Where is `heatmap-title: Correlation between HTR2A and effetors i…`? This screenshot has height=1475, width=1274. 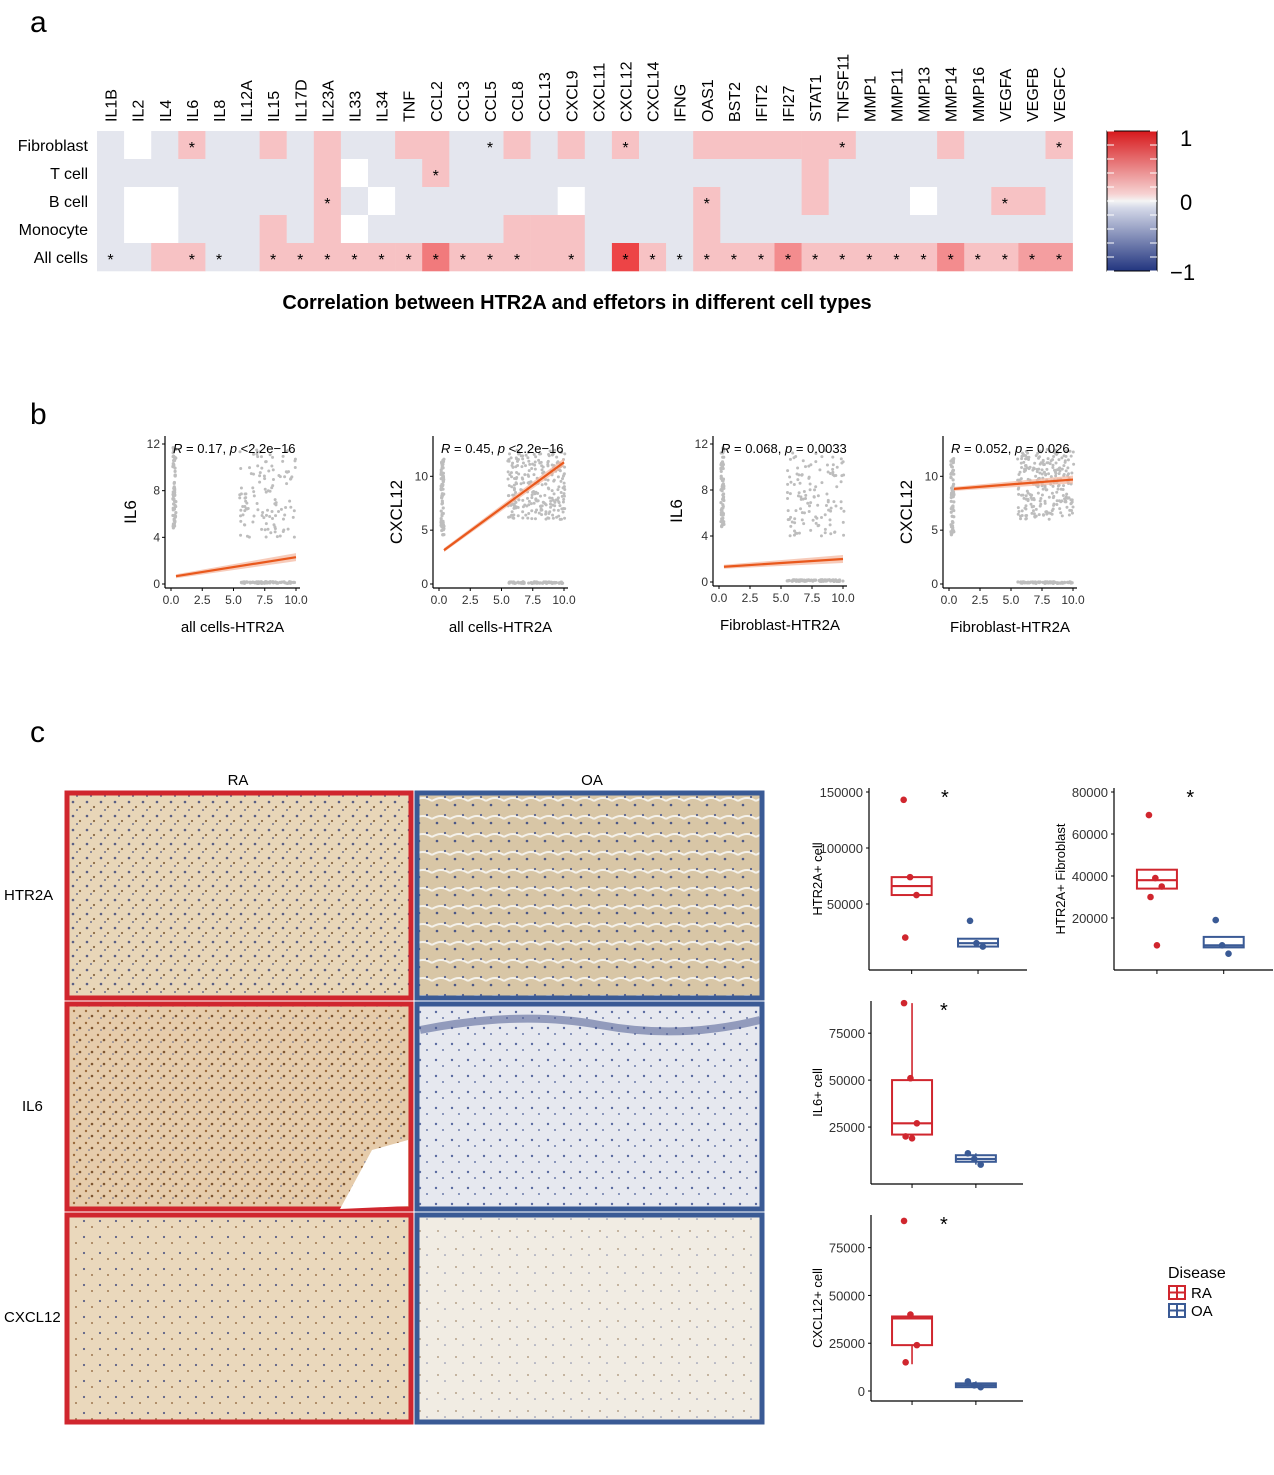
heatmap-title: Correlation between HTR2A and effetors i… is located at coordinates (576, 303).